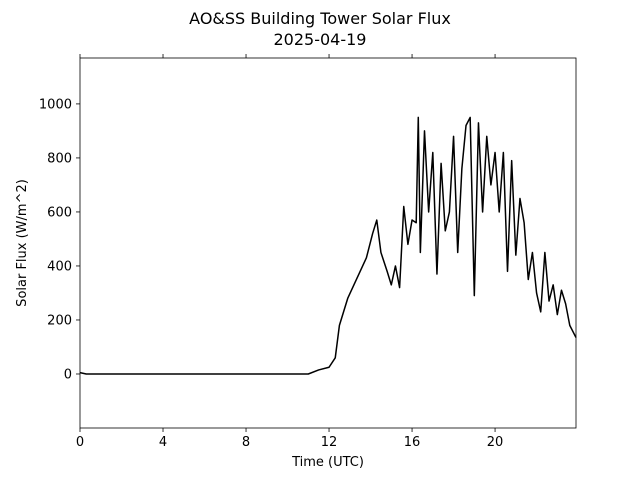  I want to click on y-tick-label: 0, so click(68, 374).